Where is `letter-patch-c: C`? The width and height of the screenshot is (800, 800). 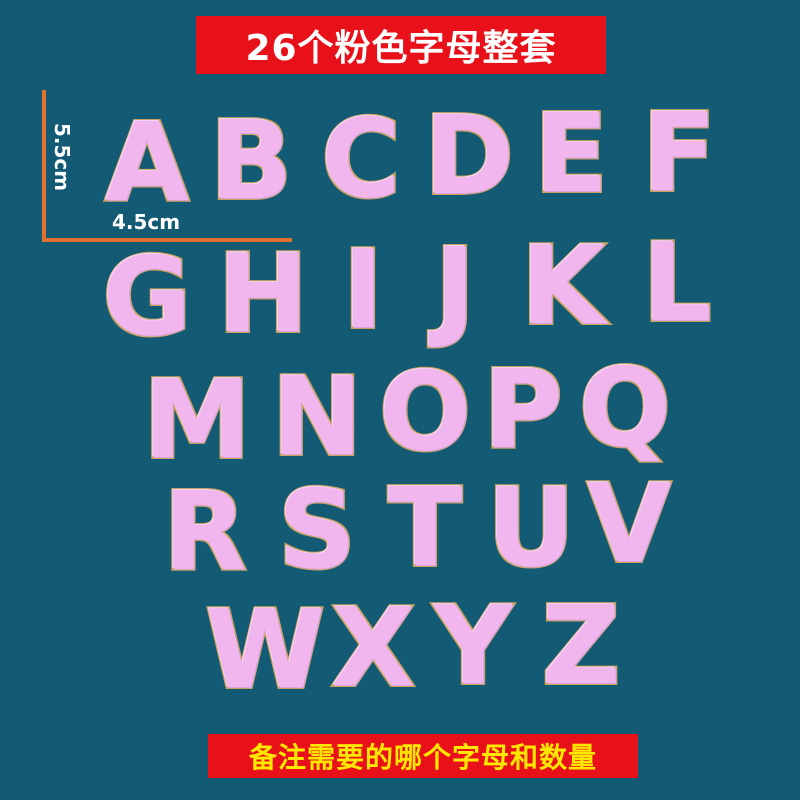
letter-patch-c: C is located at coordinates (360, 159).